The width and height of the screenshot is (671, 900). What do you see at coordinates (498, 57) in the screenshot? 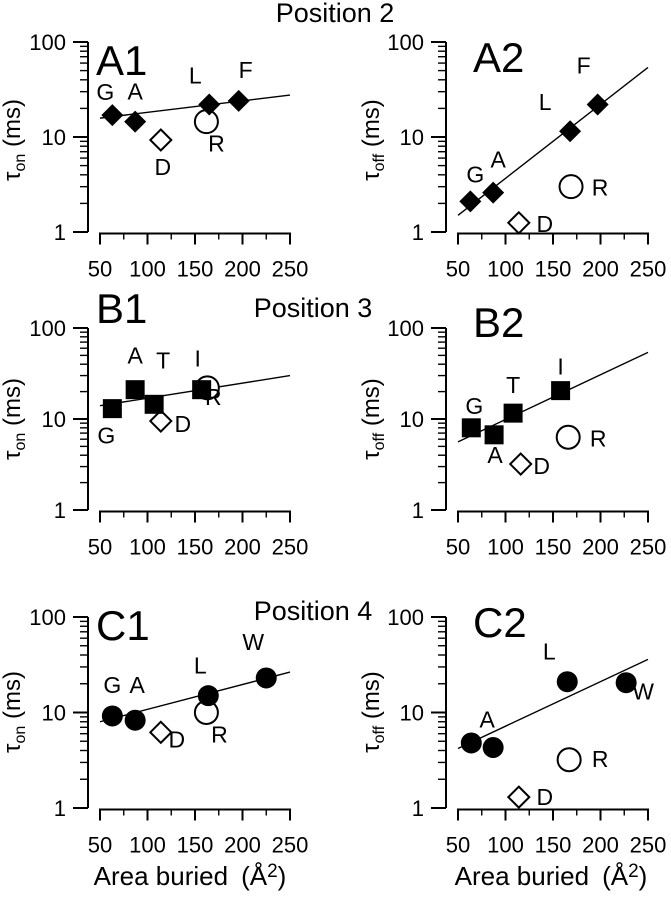
I see `panel-label: A2` at bounding box center [498, 57].